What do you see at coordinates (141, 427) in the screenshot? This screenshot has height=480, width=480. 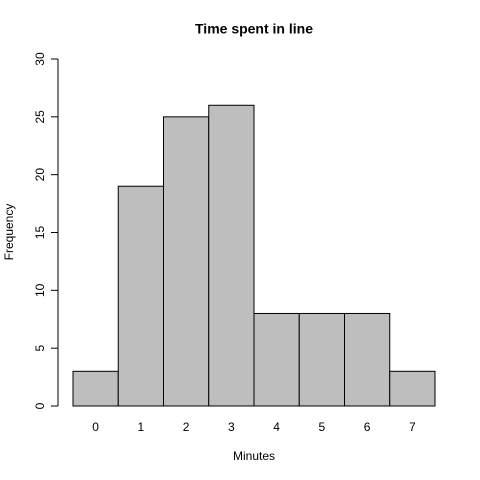 I see `x-tick-label: 1` at bounding box center [141, 427].